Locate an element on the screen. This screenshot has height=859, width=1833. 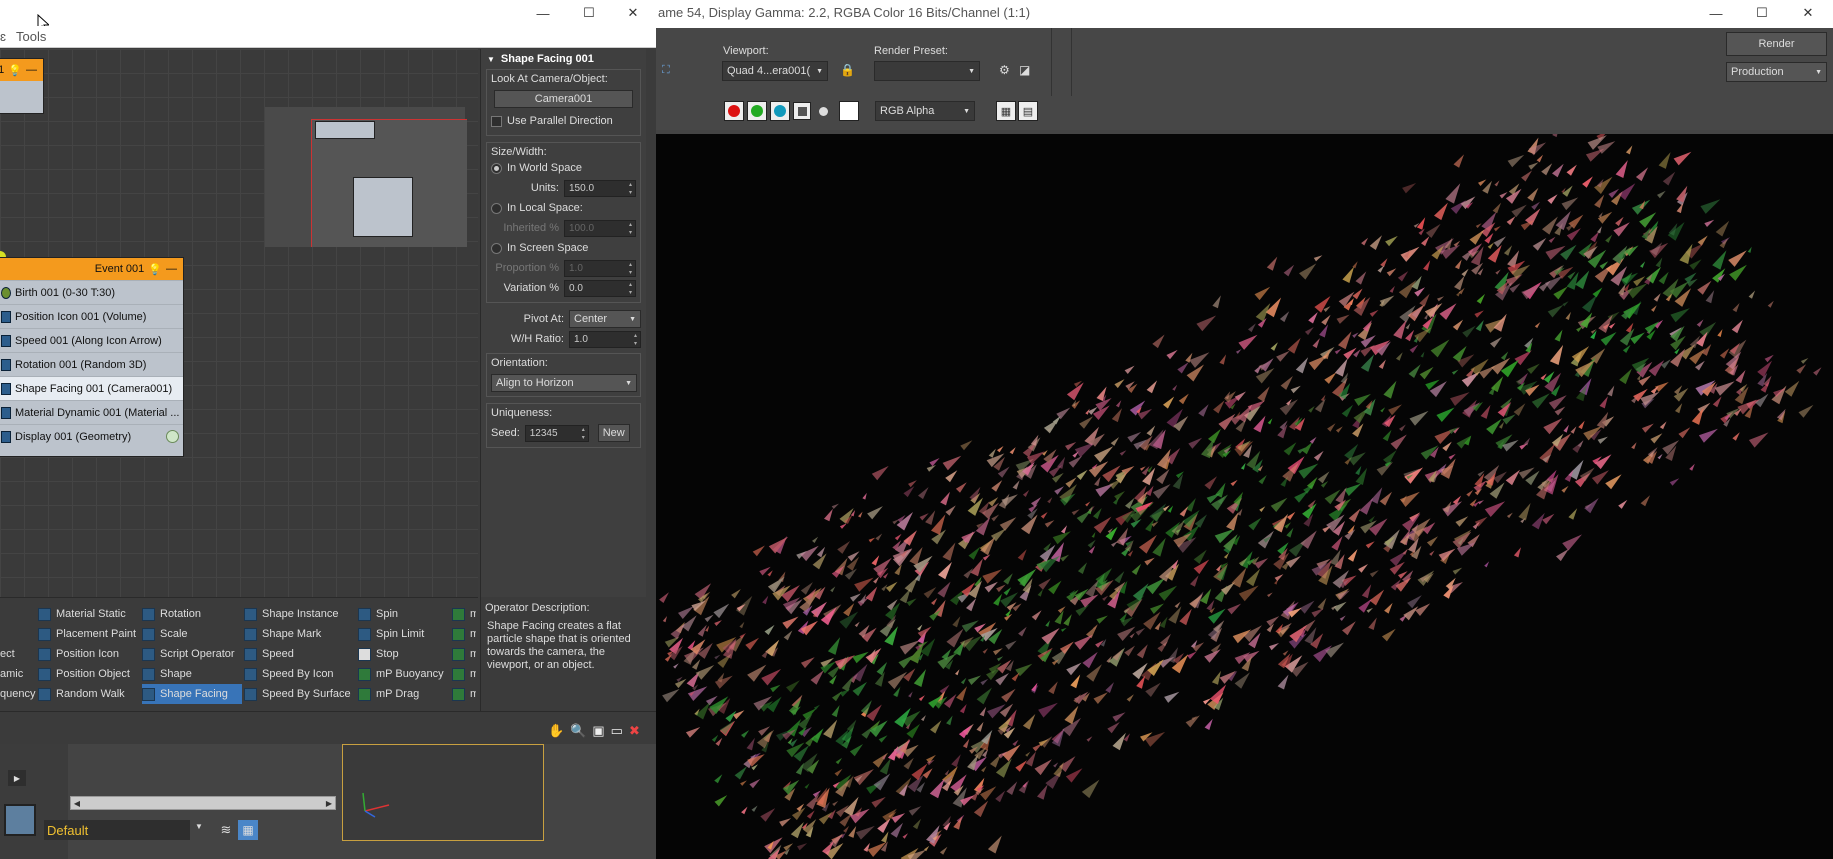
wh-ratio-spinner: 1.0 is located at coordinates (605, 339).